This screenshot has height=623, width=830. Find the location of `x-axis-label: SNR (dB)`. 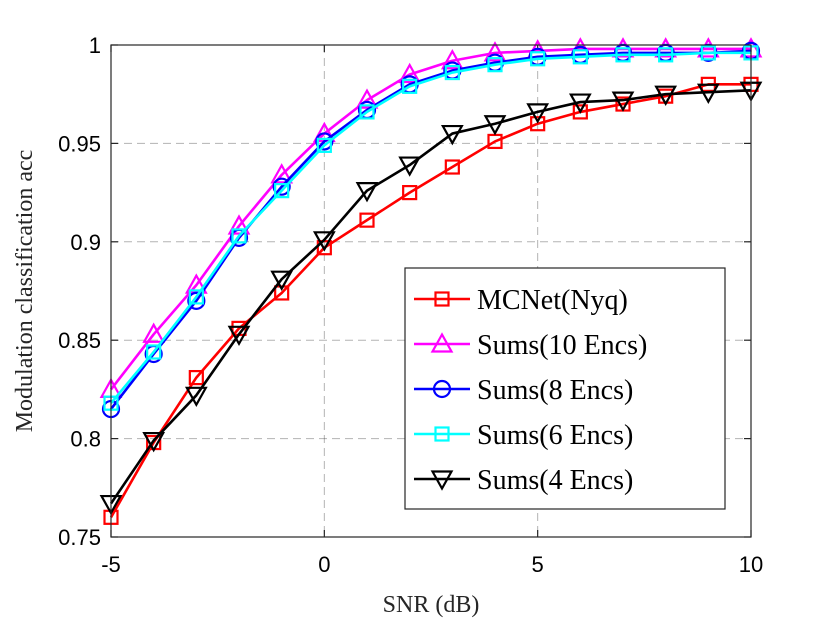

x-axis-label: SNR (dB) is located at coordinates (431, 605).